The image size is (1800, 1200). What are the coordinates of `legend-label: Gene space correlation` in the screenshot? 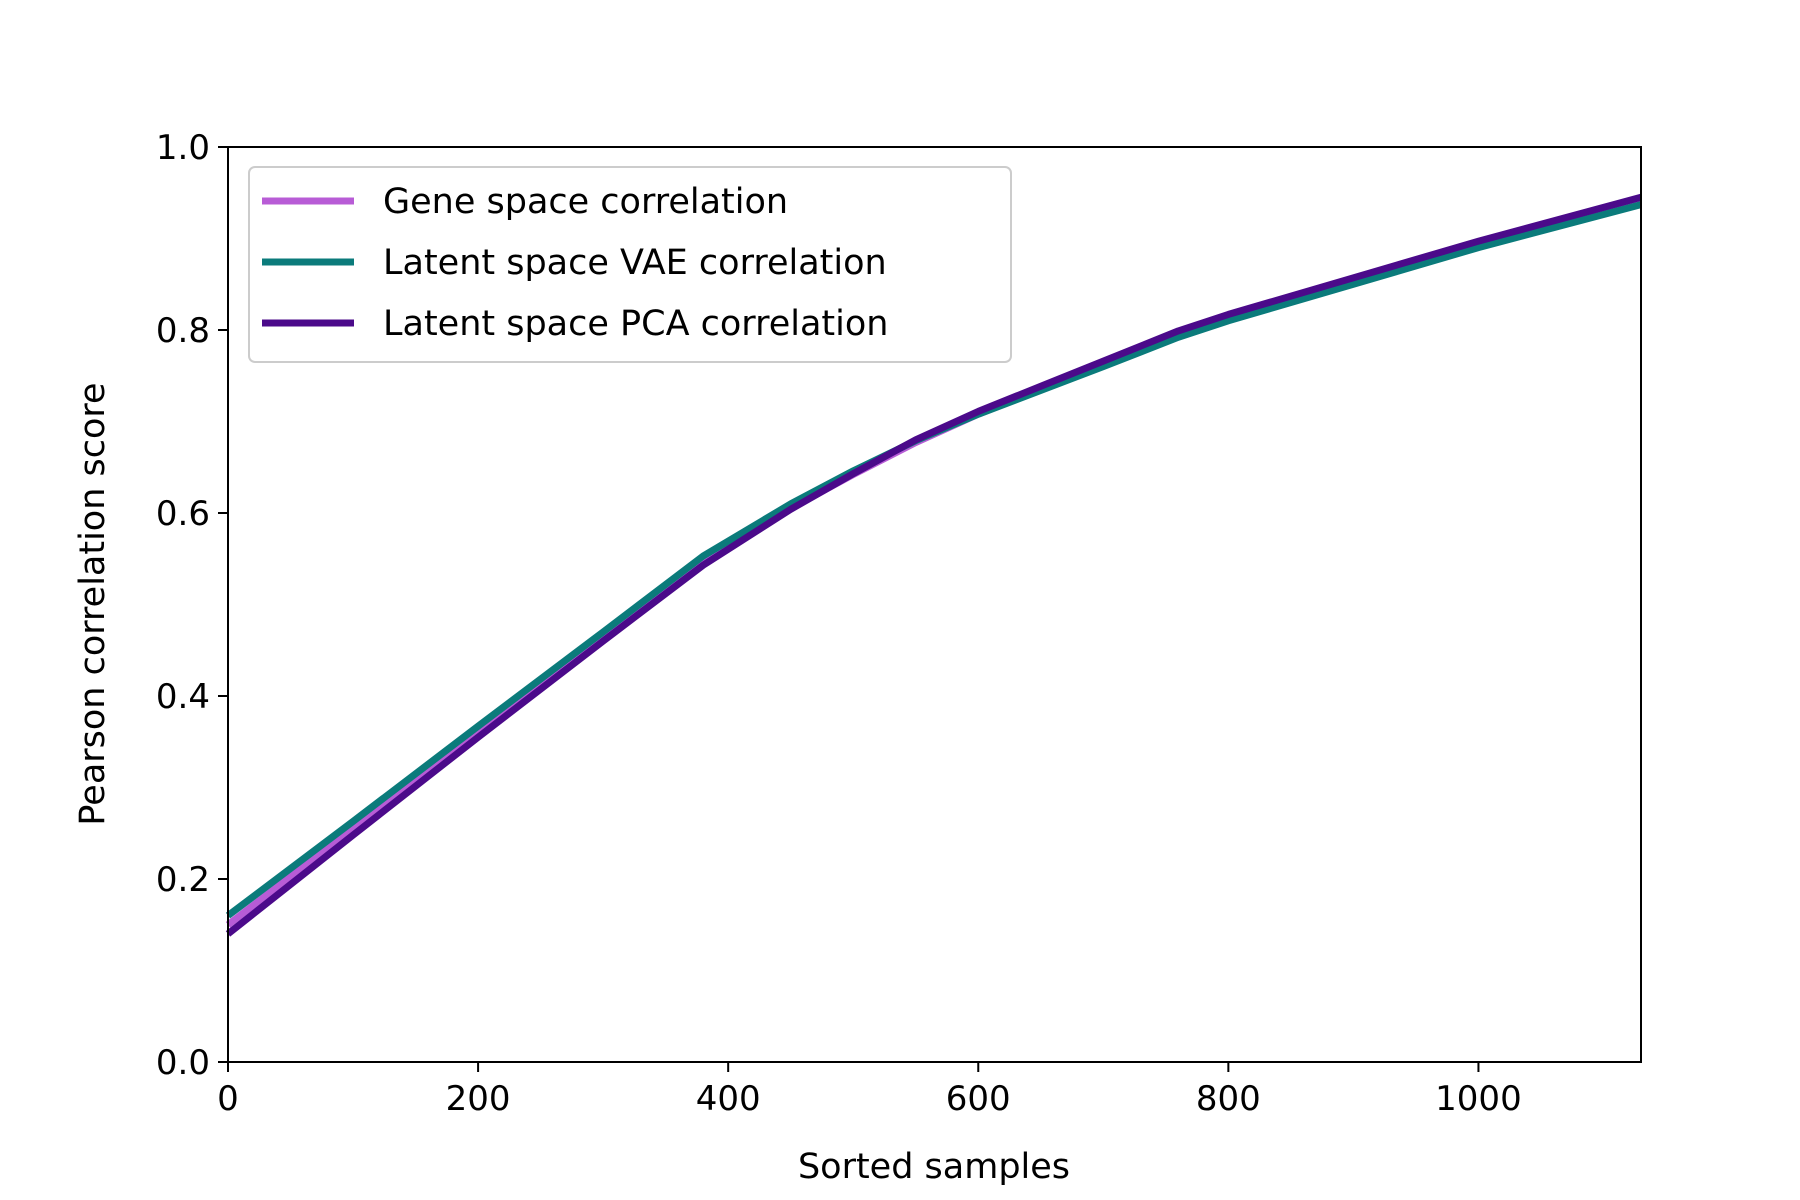 It's located at (585, 202).